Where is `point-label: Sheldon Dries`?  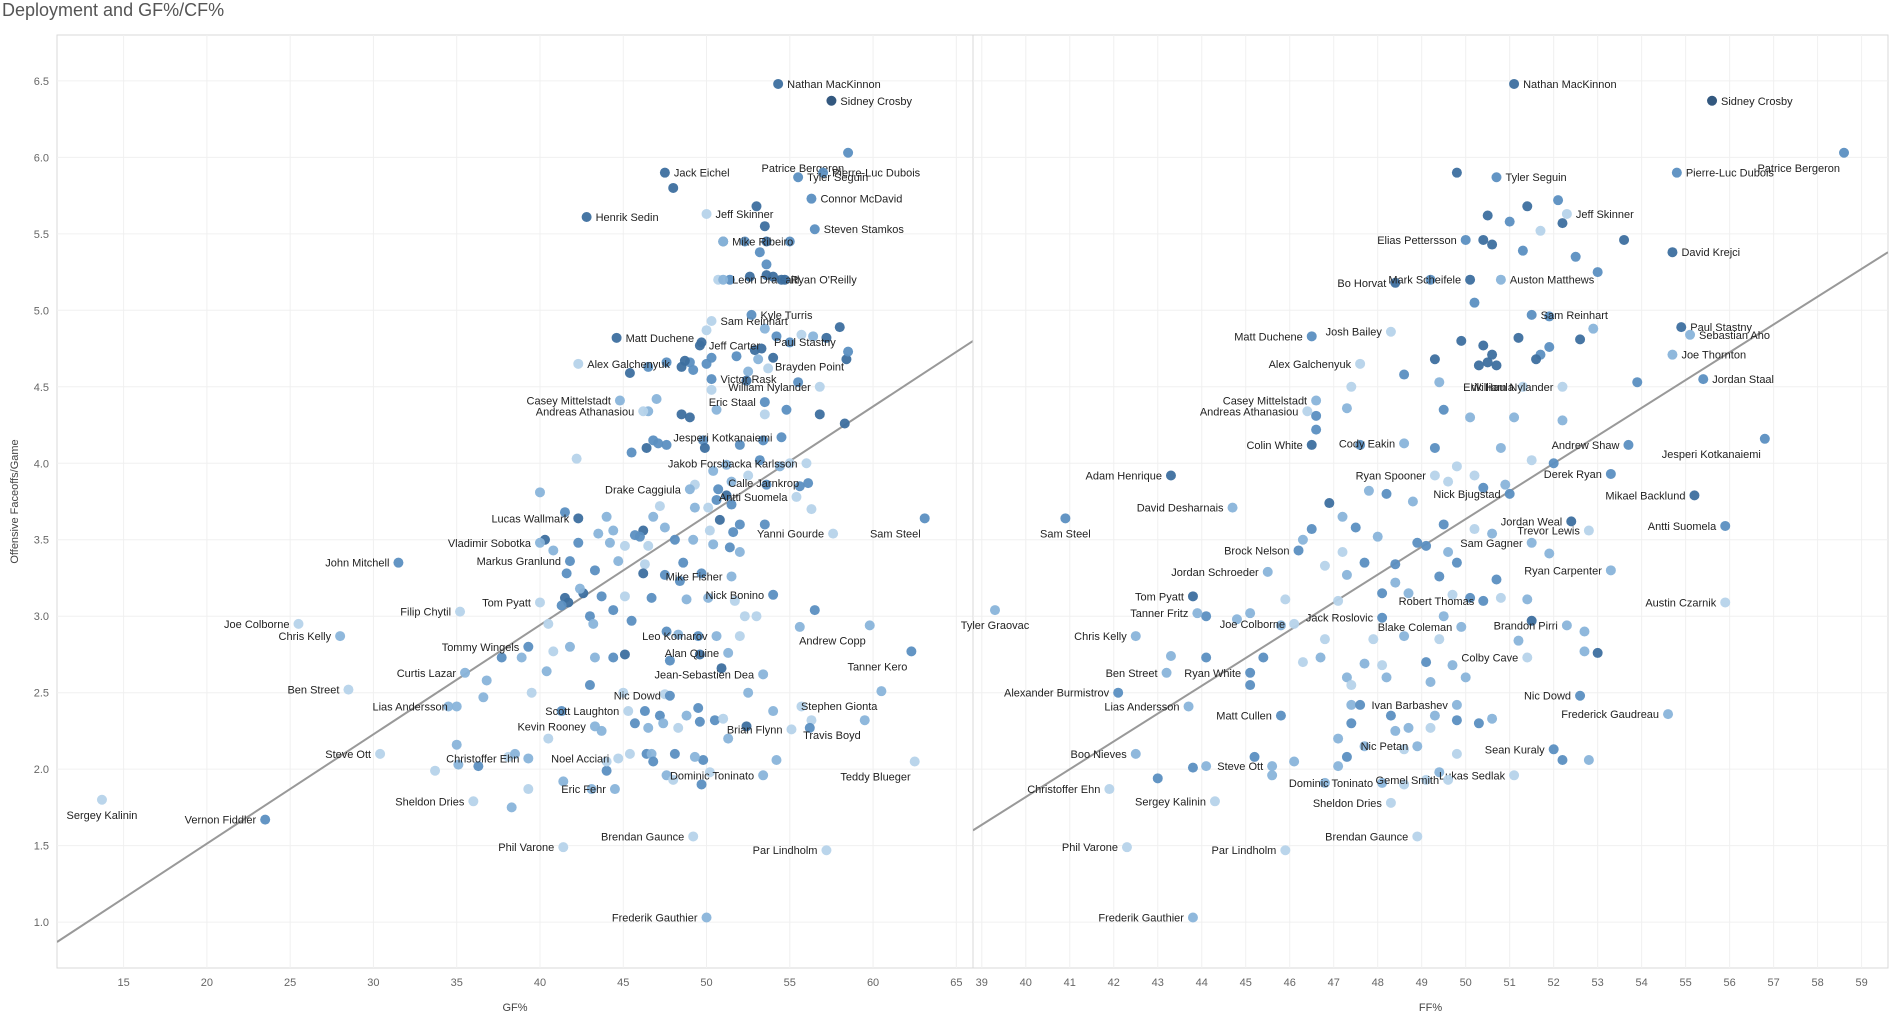
point-label: Sheldon Dries is located at coordinates (430, 802).